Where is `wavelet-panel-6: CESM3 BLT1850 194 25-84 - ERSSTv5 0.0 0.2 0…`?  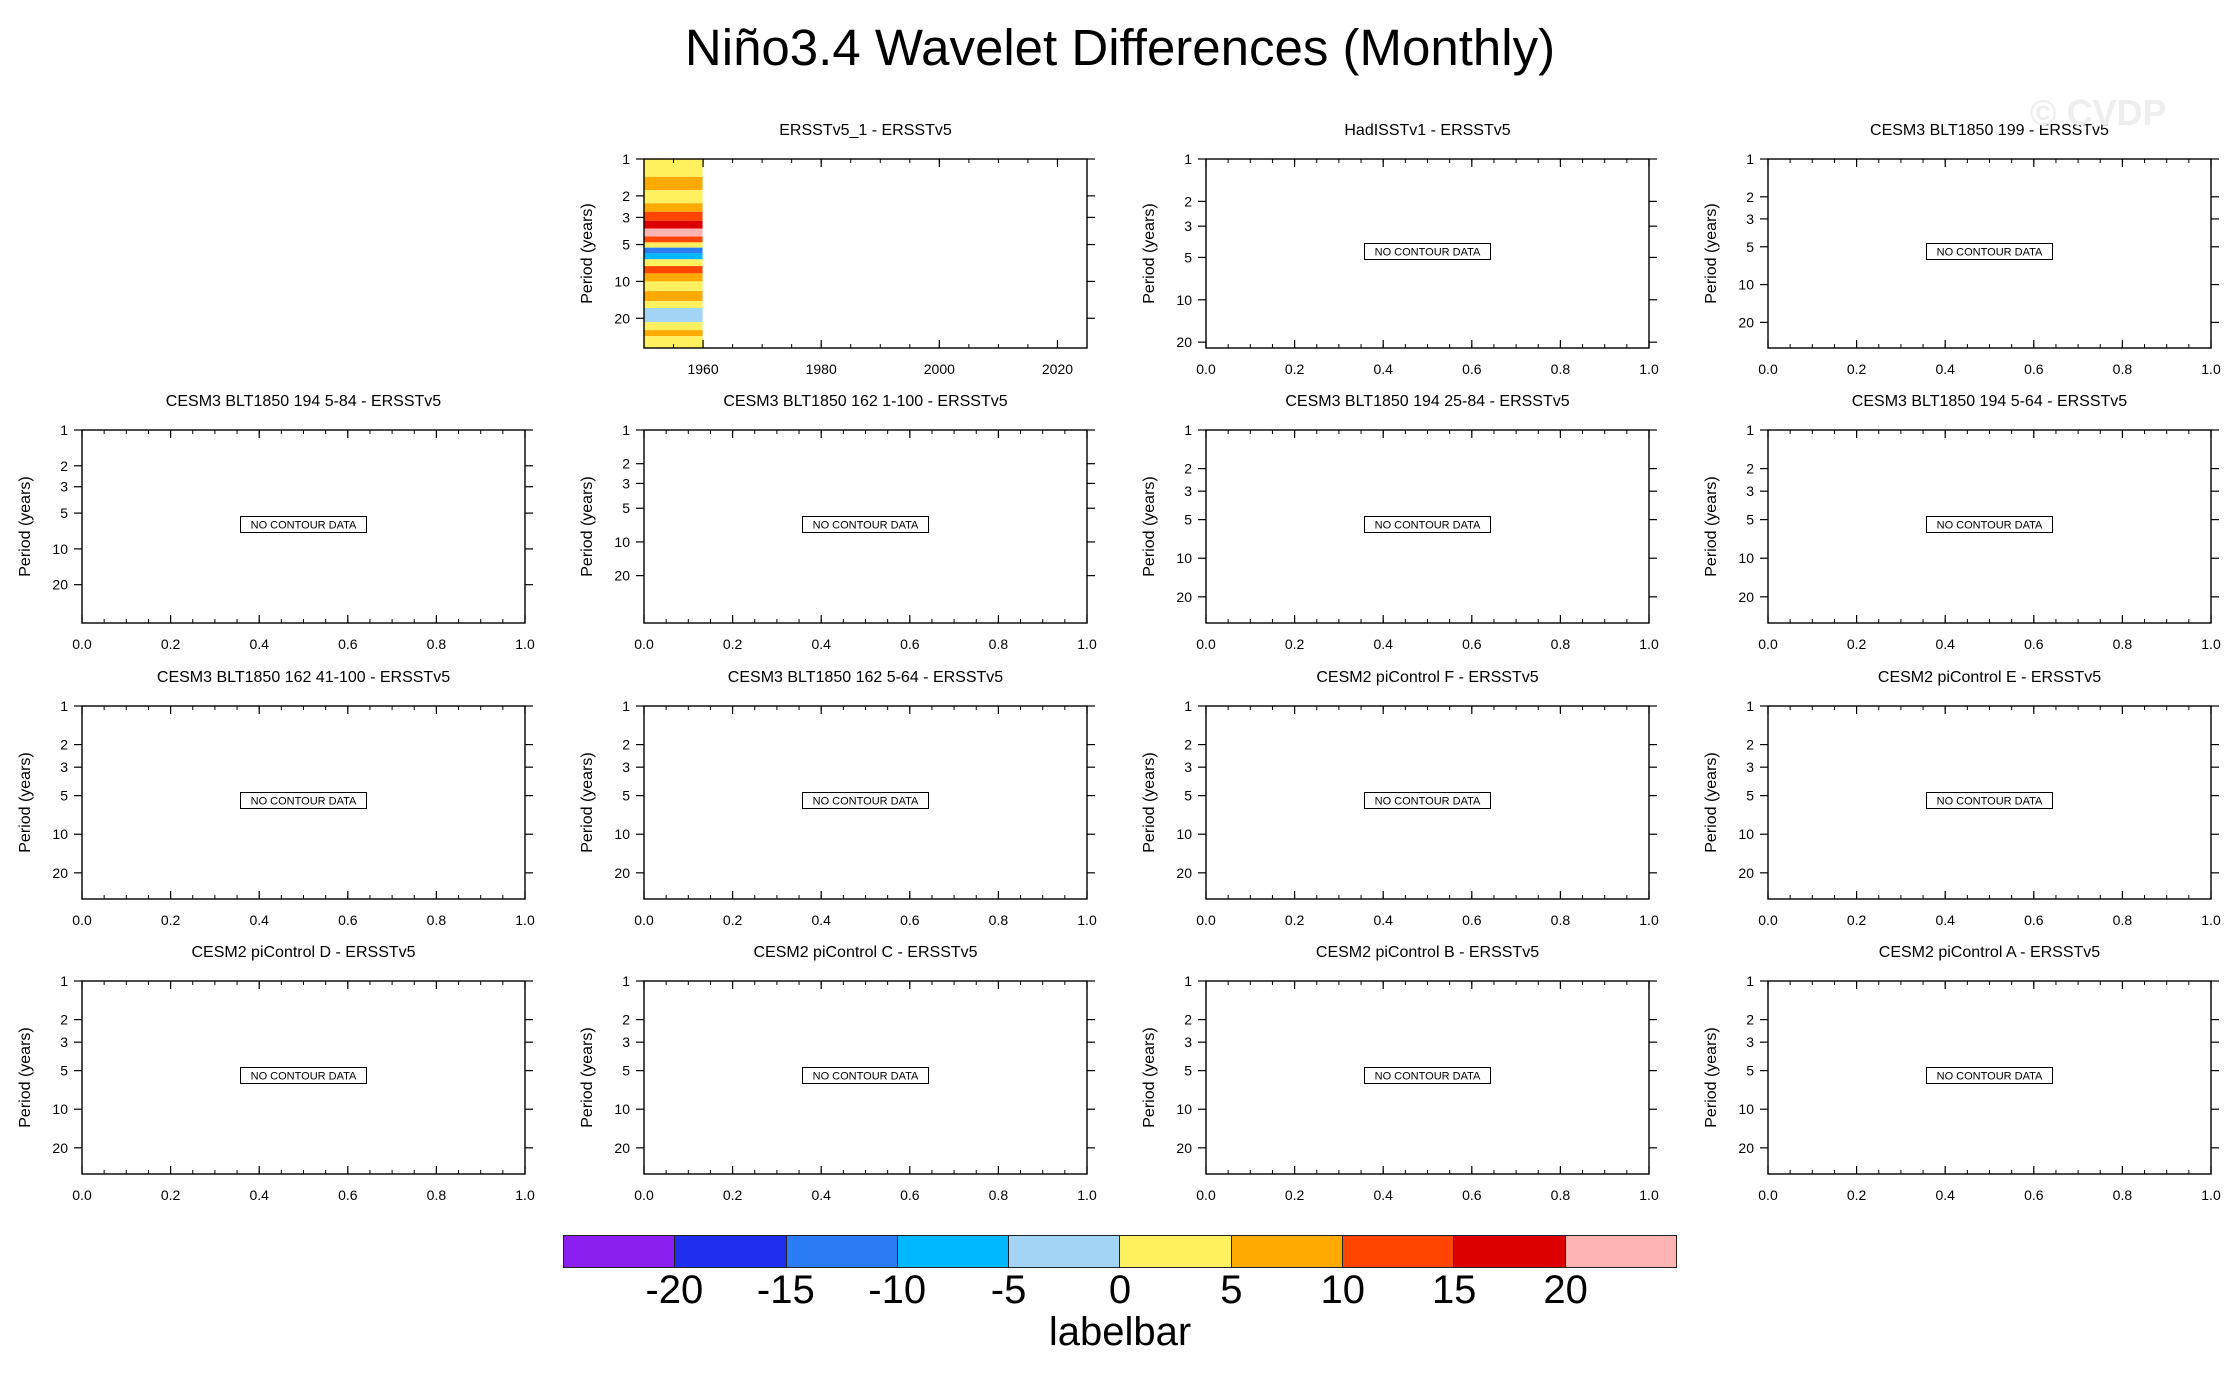 wavelet-panel-6: CESM3 BLT1850 194 25-84 - ERSSTv5 0.0 0.2 0… is located at coordinates (1400, 522).